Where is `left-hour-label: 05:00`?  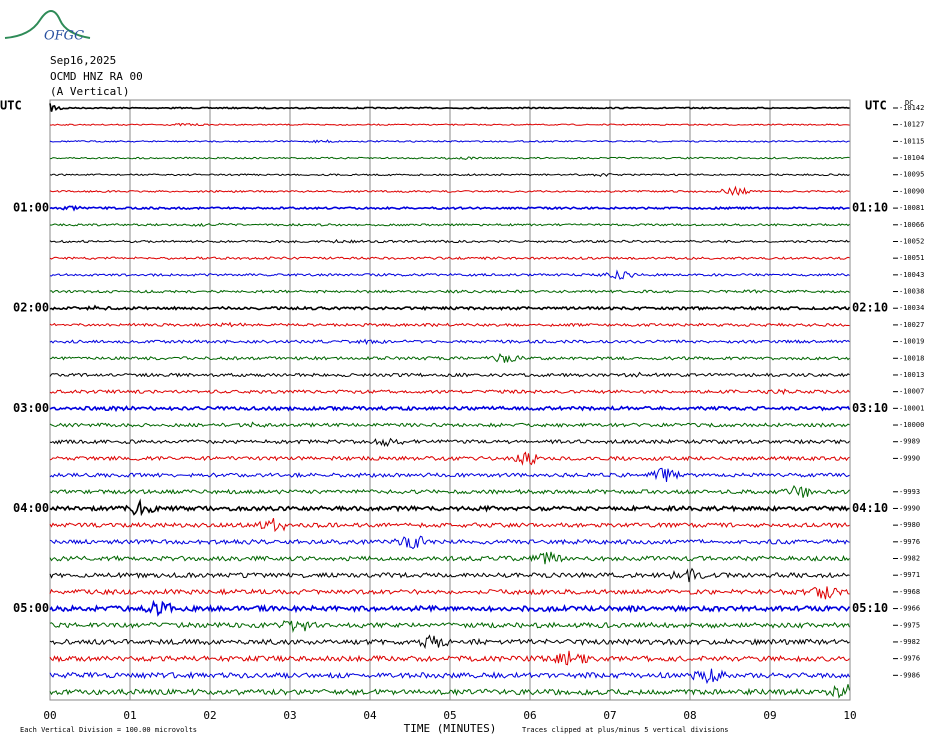
left-hour-label: 05:00 is located at coordinates (31, 608).